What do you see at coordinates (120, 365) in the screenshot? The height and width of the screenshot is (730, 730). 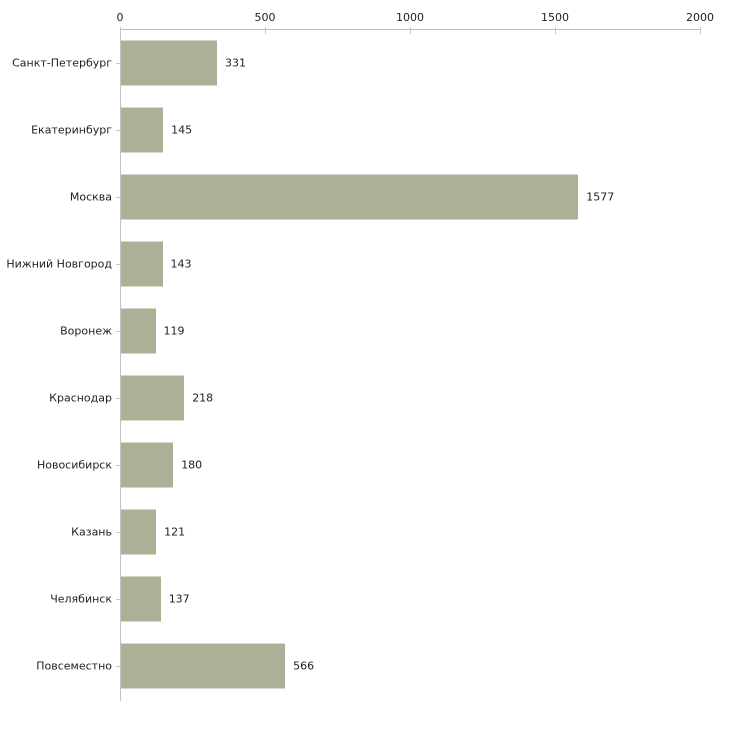 I see `y-axis-line` at bounding box center [120, 365].